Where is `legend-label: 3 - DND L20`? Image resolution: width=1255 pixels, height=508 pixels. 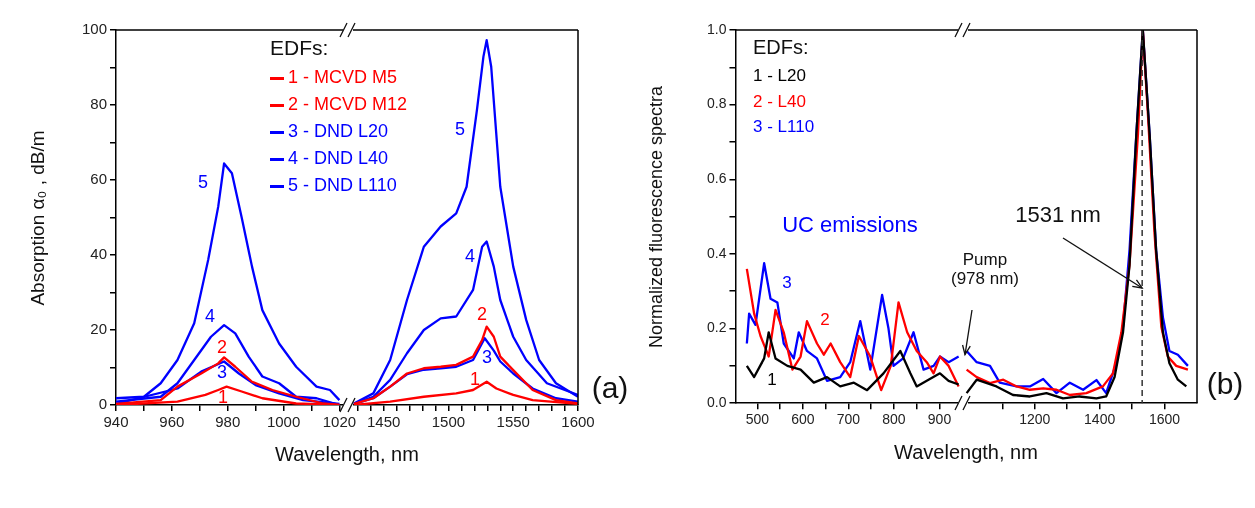
legend-label: 3 - DND L20 is located at coordinates (338, 131).